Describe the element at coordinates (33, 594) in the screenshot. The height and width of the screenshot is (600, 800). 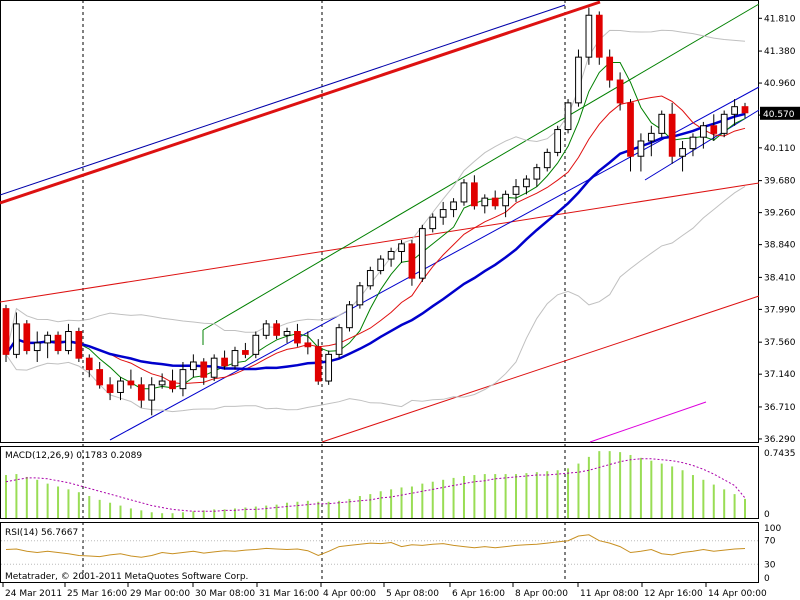
I see `time-tick-label: 24 Mar 2011` at that location.